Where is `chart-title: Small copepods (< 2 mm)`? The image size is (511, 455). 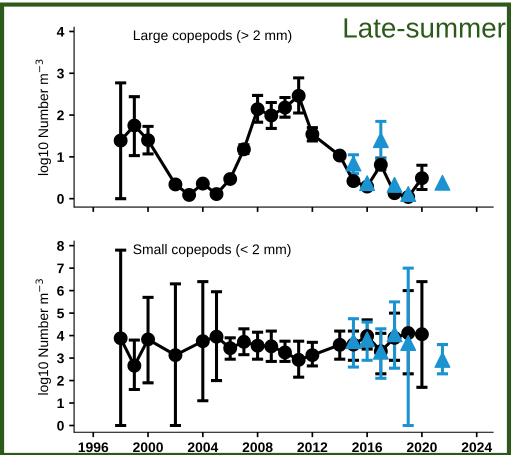 chart-title: Small copepods (< 2 mm) is located at coordinates (212, 250).